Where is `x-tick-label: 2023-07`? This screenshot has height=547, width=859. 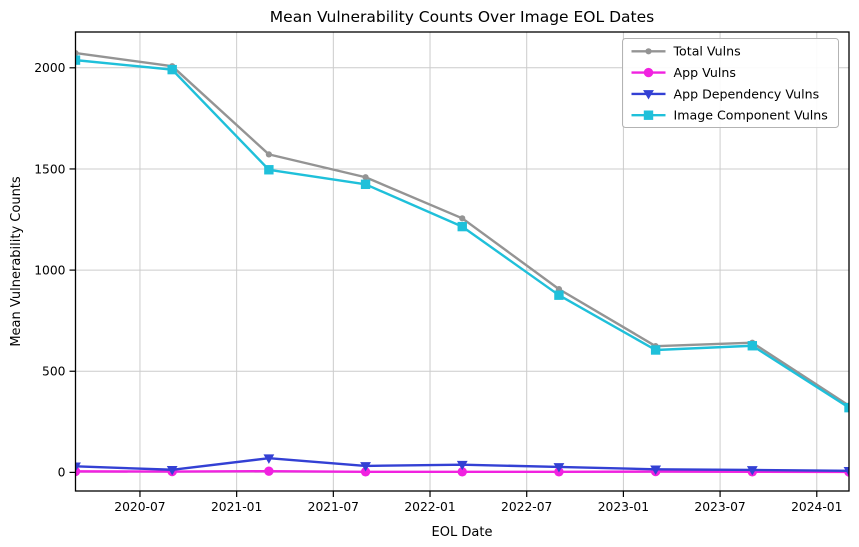
x-tick-label: 2023-07 is located at coordinates (719, 507).